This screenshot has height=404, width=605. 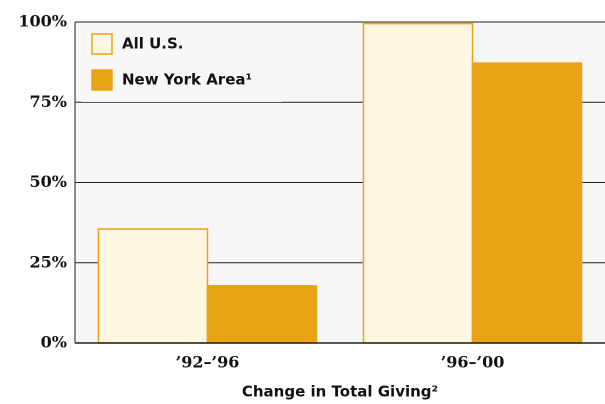 I want to click on y-tick-label: 100%, so click(x=42, y=21).